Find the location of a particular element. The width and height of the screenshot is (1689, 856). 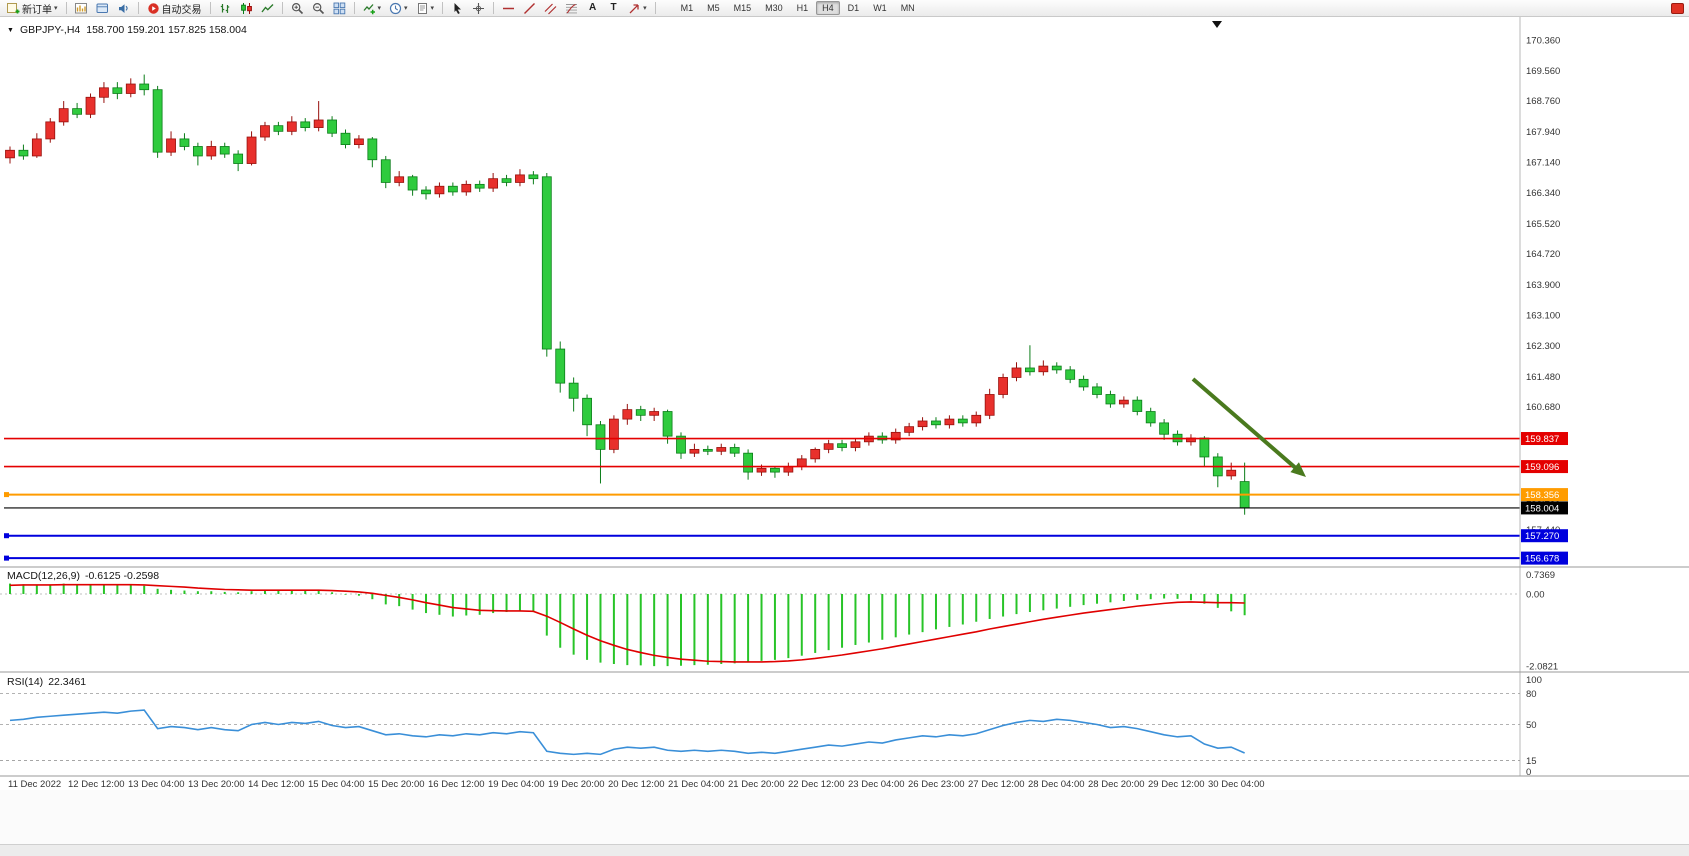

svg-text: 20 Dec 12:00 is located at coordinates (636, 784).